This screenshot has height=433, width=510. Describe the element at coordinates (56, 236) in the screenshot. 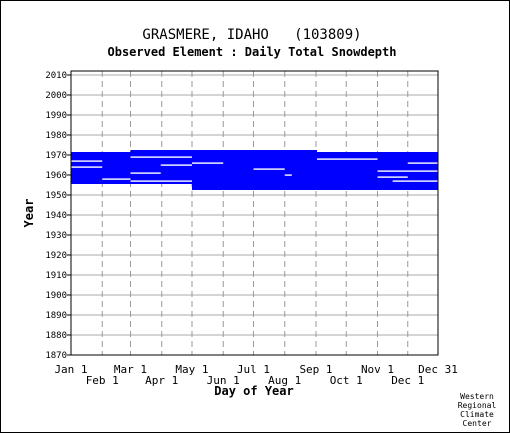

I see `y-tick-label: 1930` at that location.